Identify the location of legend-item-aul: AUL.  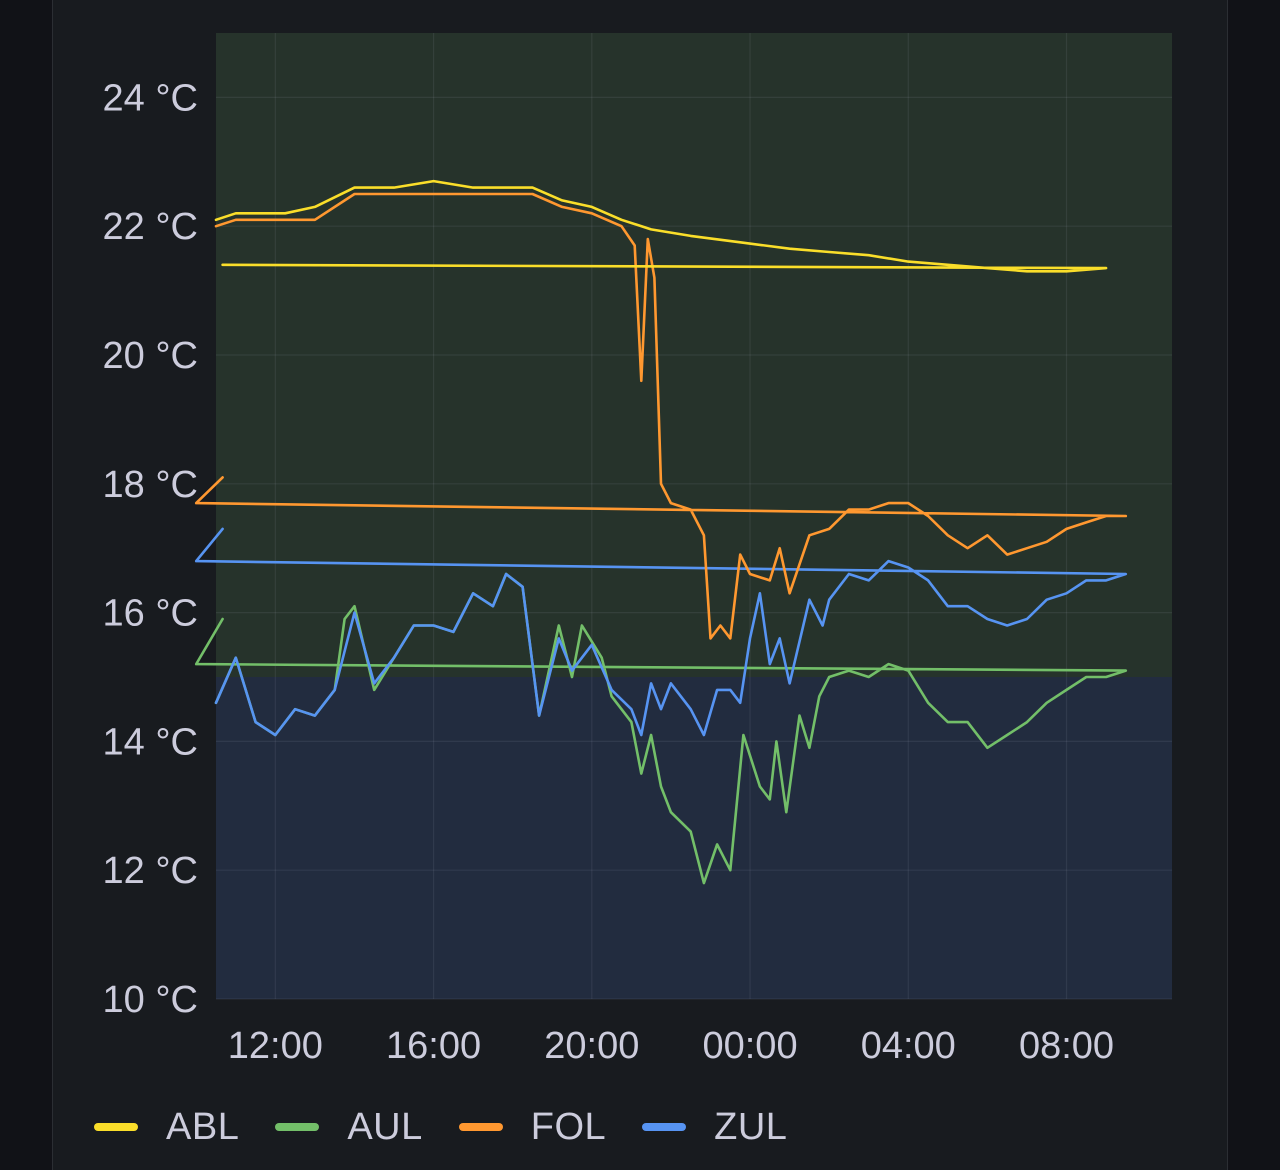
(348, 1127).